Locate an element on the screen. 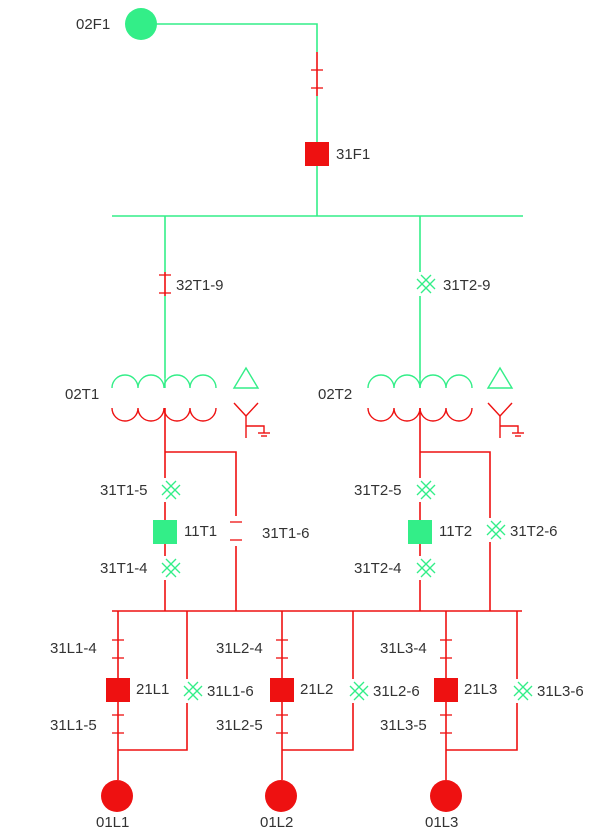 The height and width of the screenshot is (831, 602). label-32t1-9: 32T1-9 is located at coordinates (200, 285).